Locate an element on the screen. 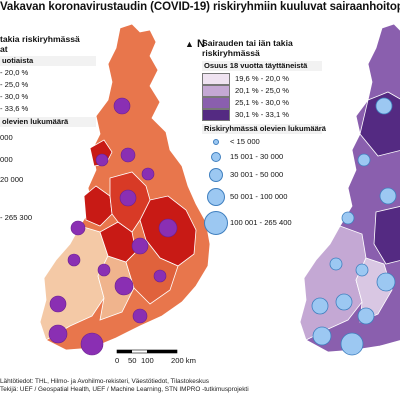  right-legend-class: 19,6 % - 20,0 % is located at coordinates (262, 78).